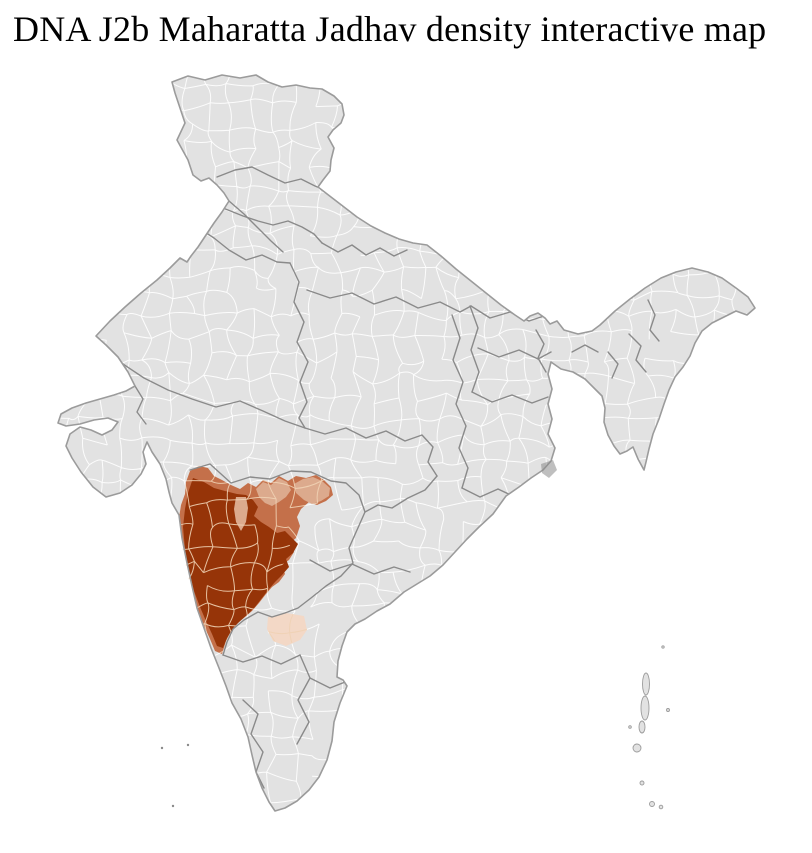  What do you see at coordinates (549, 469) in the screenshot?
I see `sundarbans-delta` at bounding box center [549, 469].